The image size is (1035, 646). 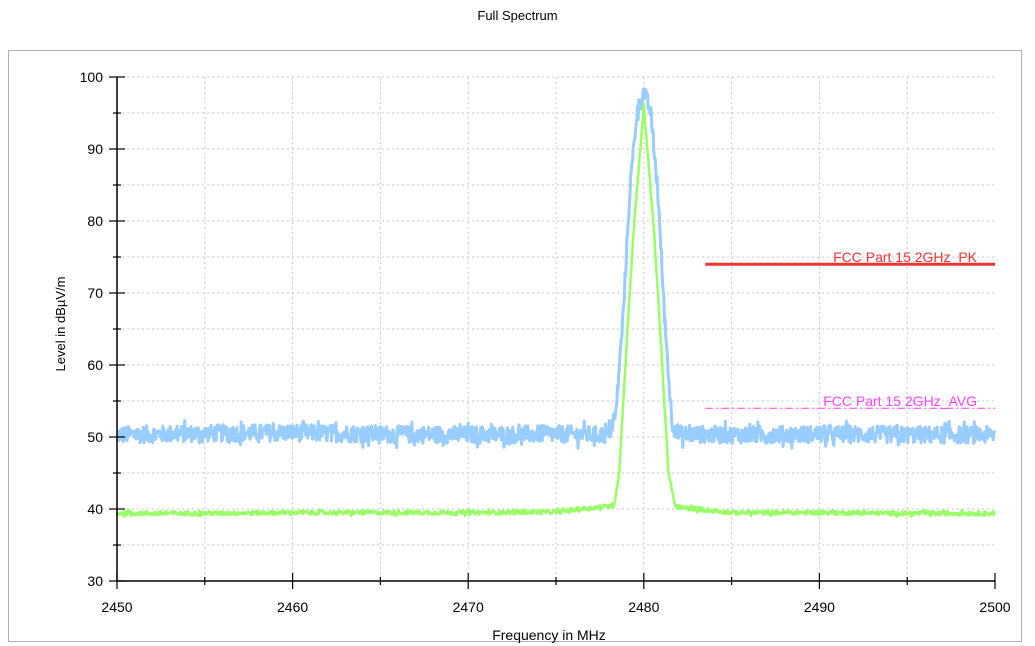 What do you see at coordinates (116, 607) in the screenshot?
I see `x-tick-label: 2450` at bounding box center [116, 607].